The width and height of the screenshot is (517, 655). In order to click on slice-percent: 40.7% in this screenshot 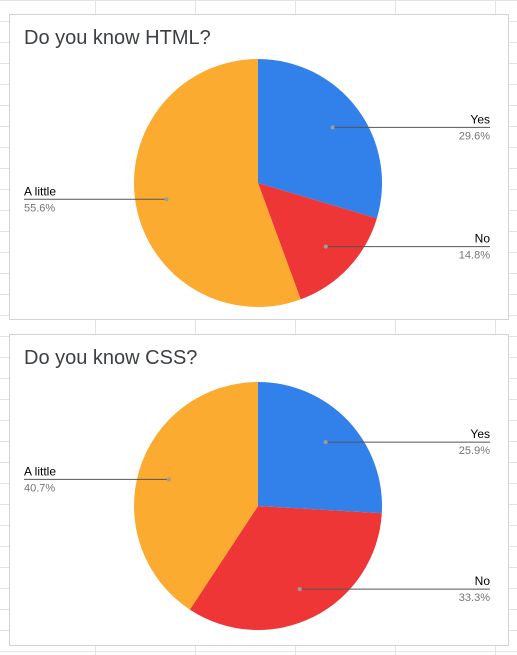, I will do `click(39, 488)`.